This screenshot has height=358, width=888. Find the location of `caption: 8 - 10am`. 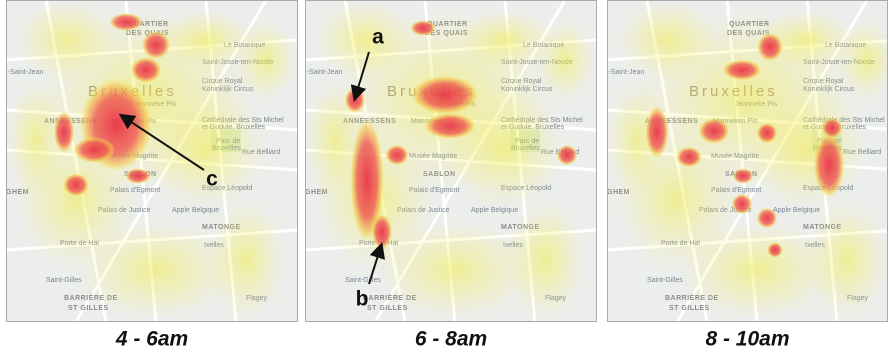

caption: 8 - 10am is located at coordinates (747, 339).